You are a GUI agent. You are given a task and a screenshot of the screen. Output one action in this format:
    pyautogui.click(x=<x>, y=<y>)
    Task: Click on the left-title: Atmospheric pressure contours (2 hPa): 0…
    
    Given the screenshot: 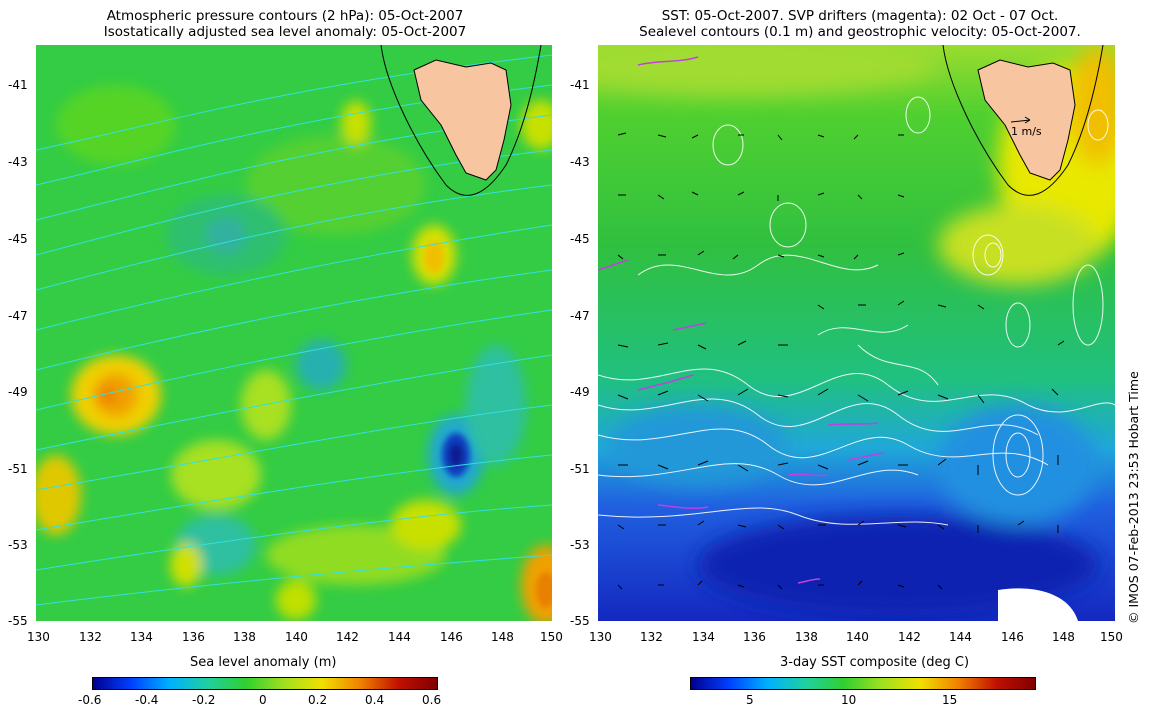 What is the action you would take?
    pyautogui.click(x=285, y=24)
    